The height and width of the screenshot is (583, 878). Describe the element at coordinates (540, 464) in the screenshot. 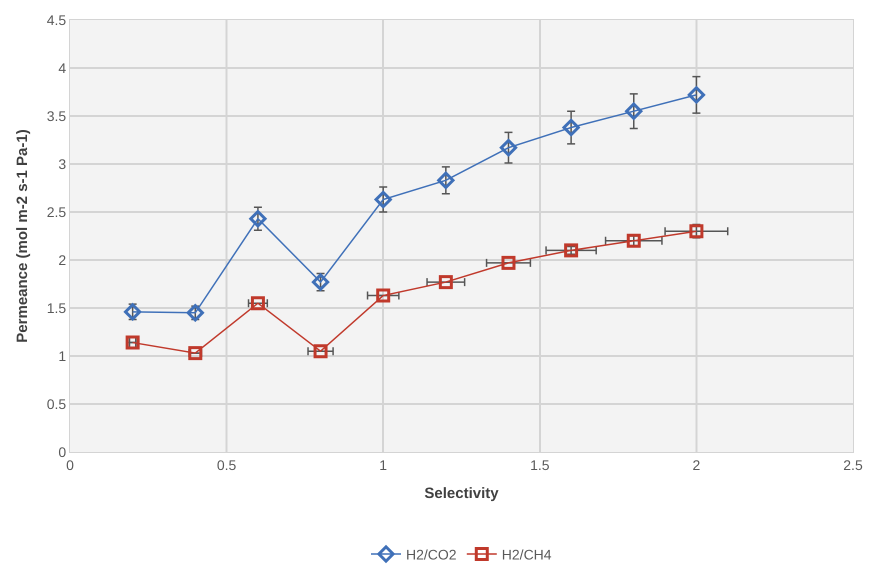

I see `x-tick-label: 1.5` at that location.